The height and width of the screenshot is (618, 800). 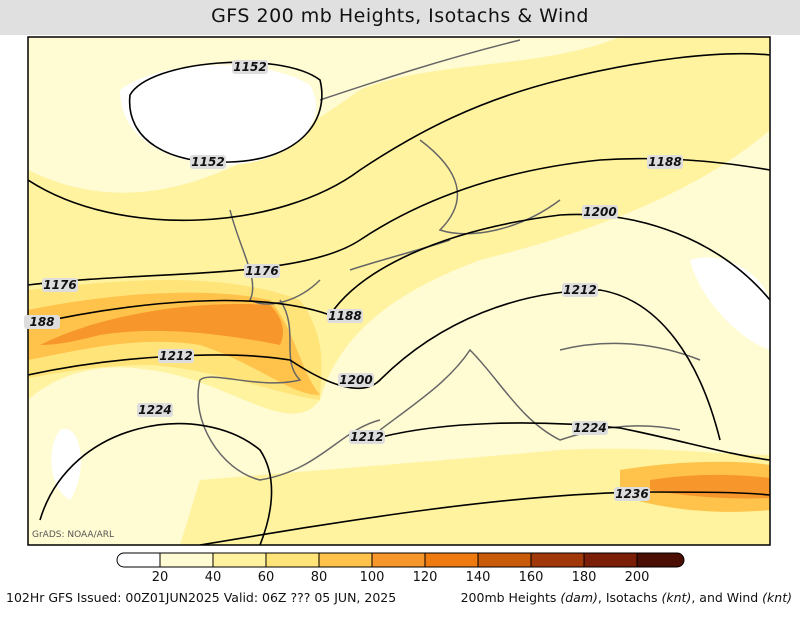 What do you see at coordinates (319, 577) in the screenshot?
I see `colorbar-tick-label: 80` at bounding box center [319, 577].